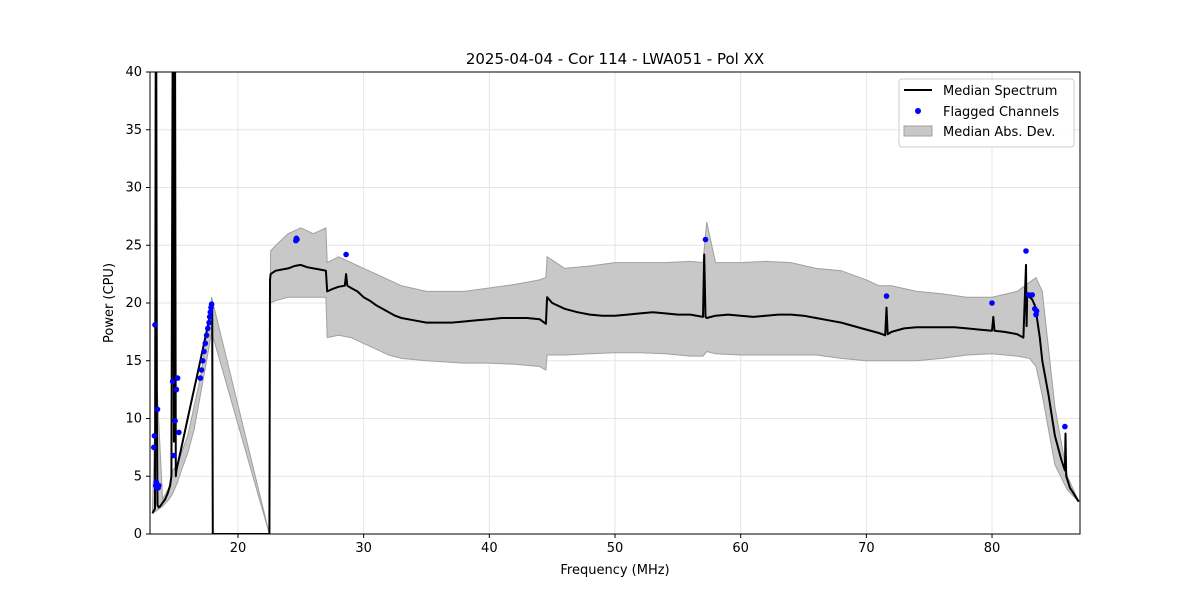 This screenshot has width=1200, height=600. I want to click on x-tick-label: 70, so click(866, 548).